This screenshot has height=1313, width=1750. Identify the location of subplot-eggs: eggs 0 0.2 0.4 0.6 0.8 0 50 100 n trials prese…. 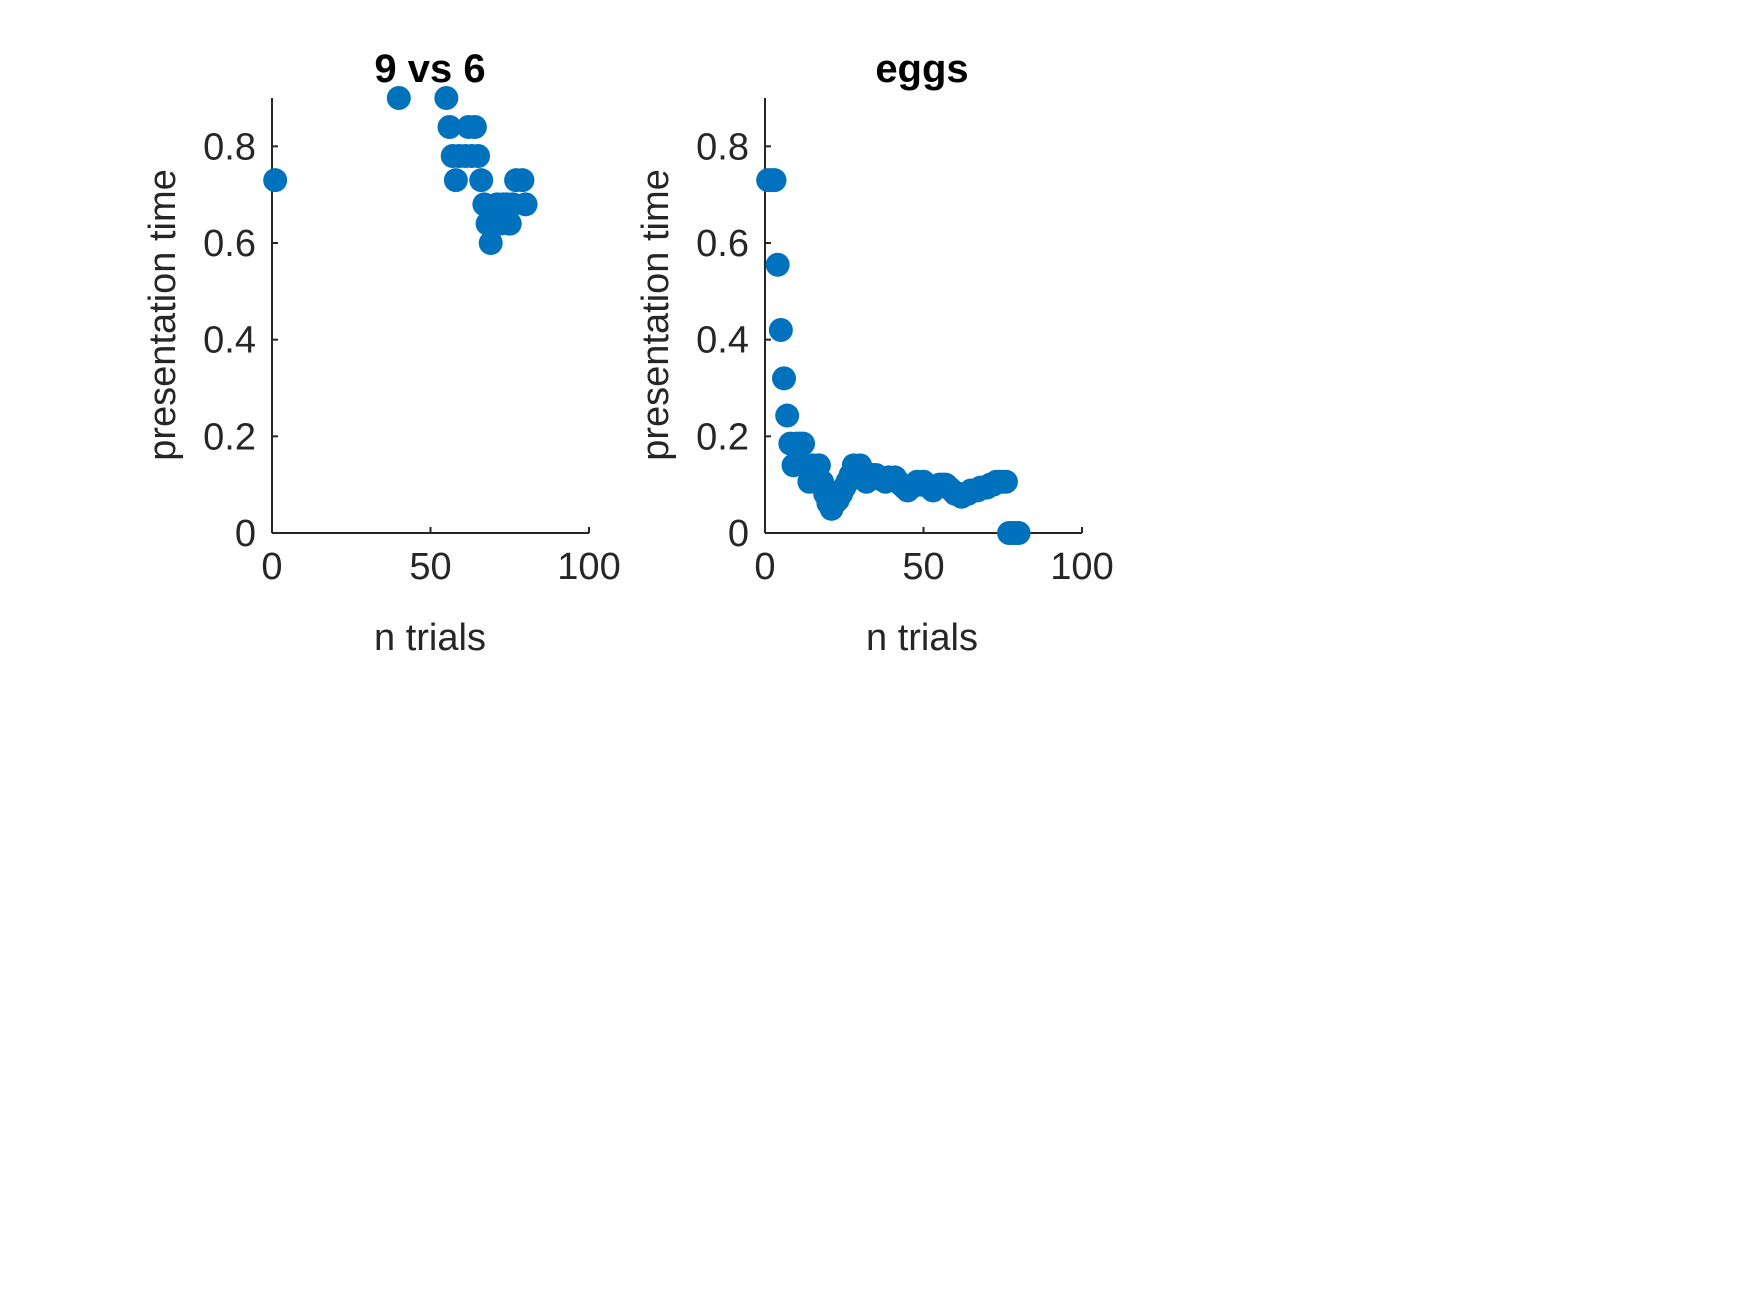
(874, 353).